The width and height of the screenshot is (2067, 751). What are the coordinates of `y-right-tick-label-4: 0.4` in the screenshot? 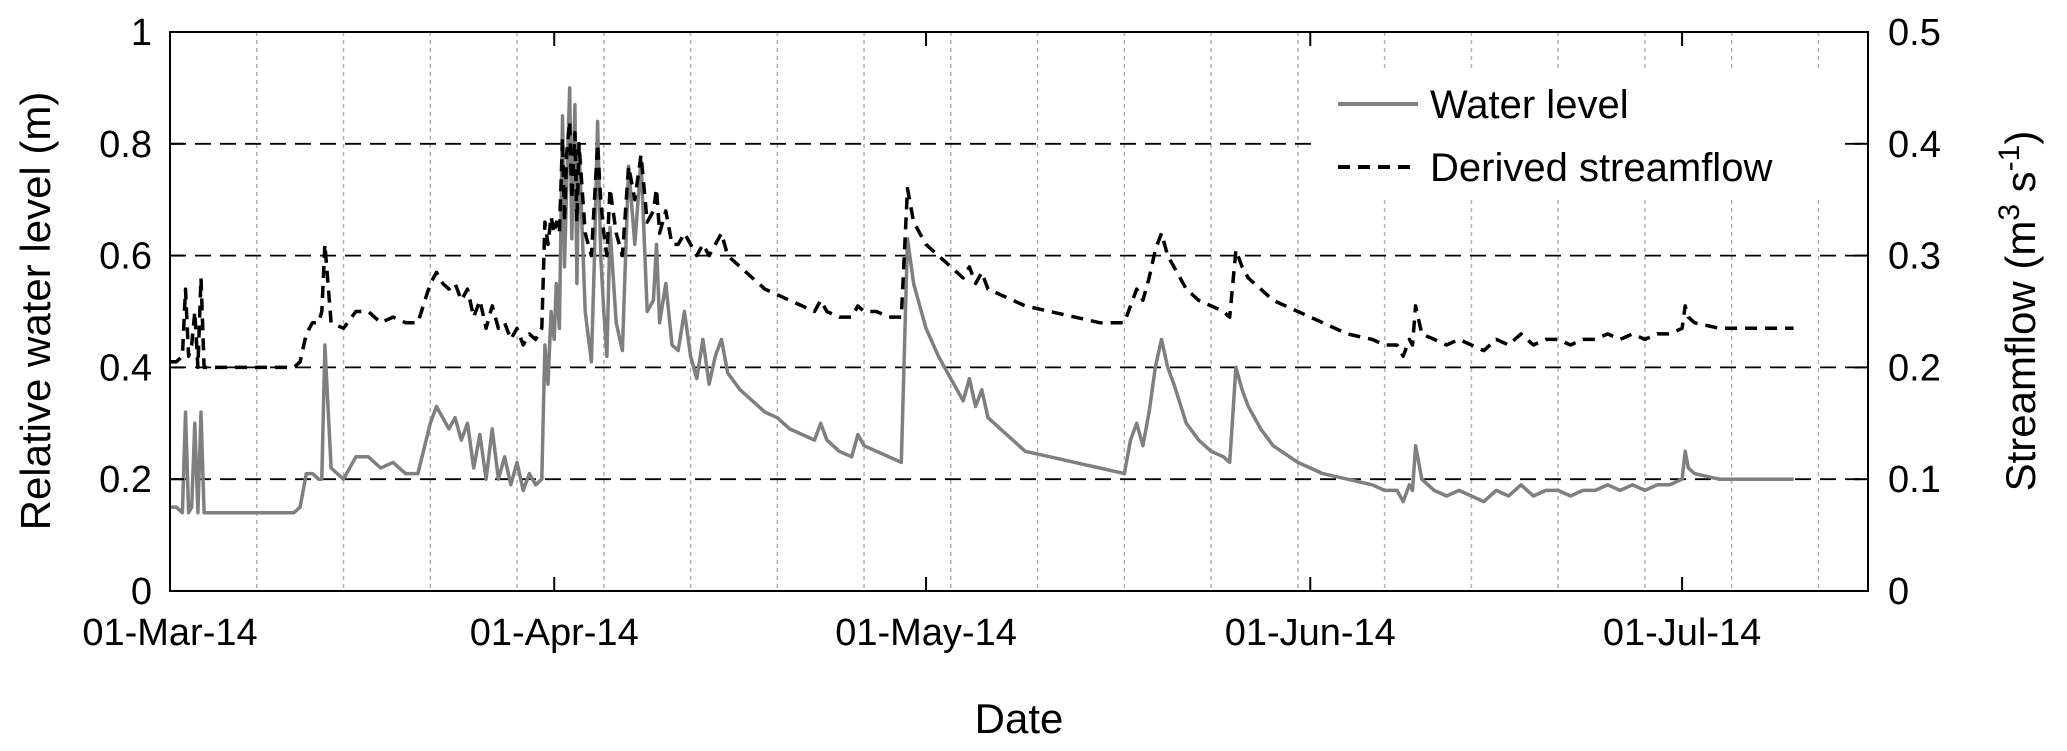 It's located at (1914, 145).